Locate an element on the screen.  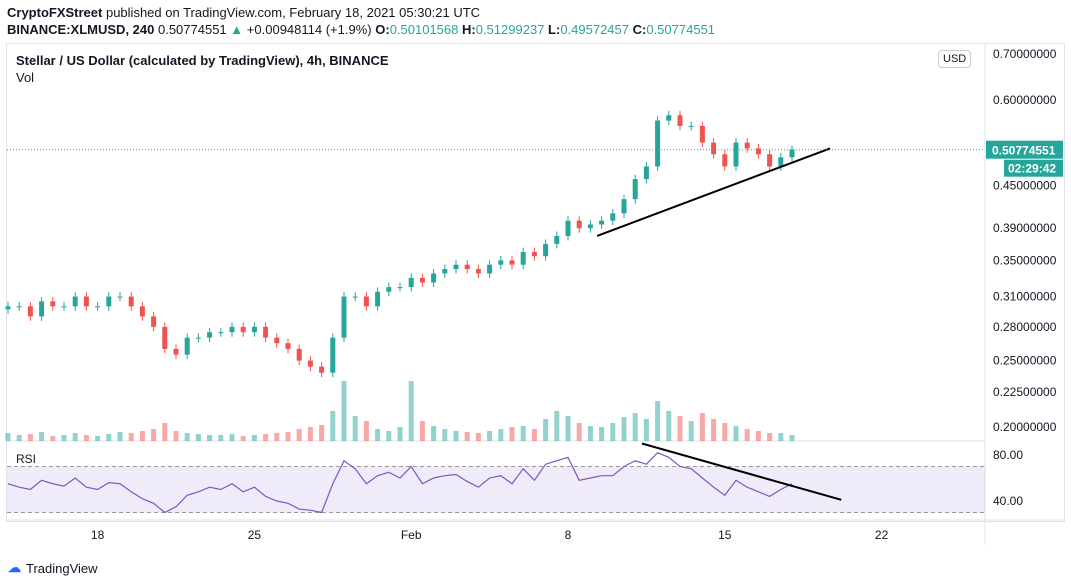
rsi-band is located at coordinates (496, 489).